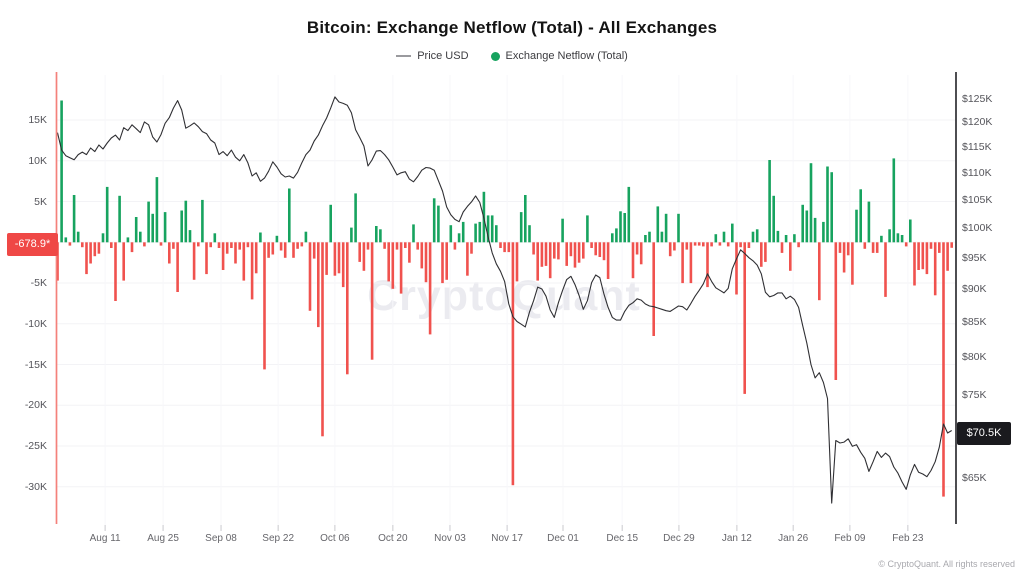 This screenshot has height=576, width=1024. I want to click on legend-item-netflow: Exchange Netflow (Total), so click(559, 56).